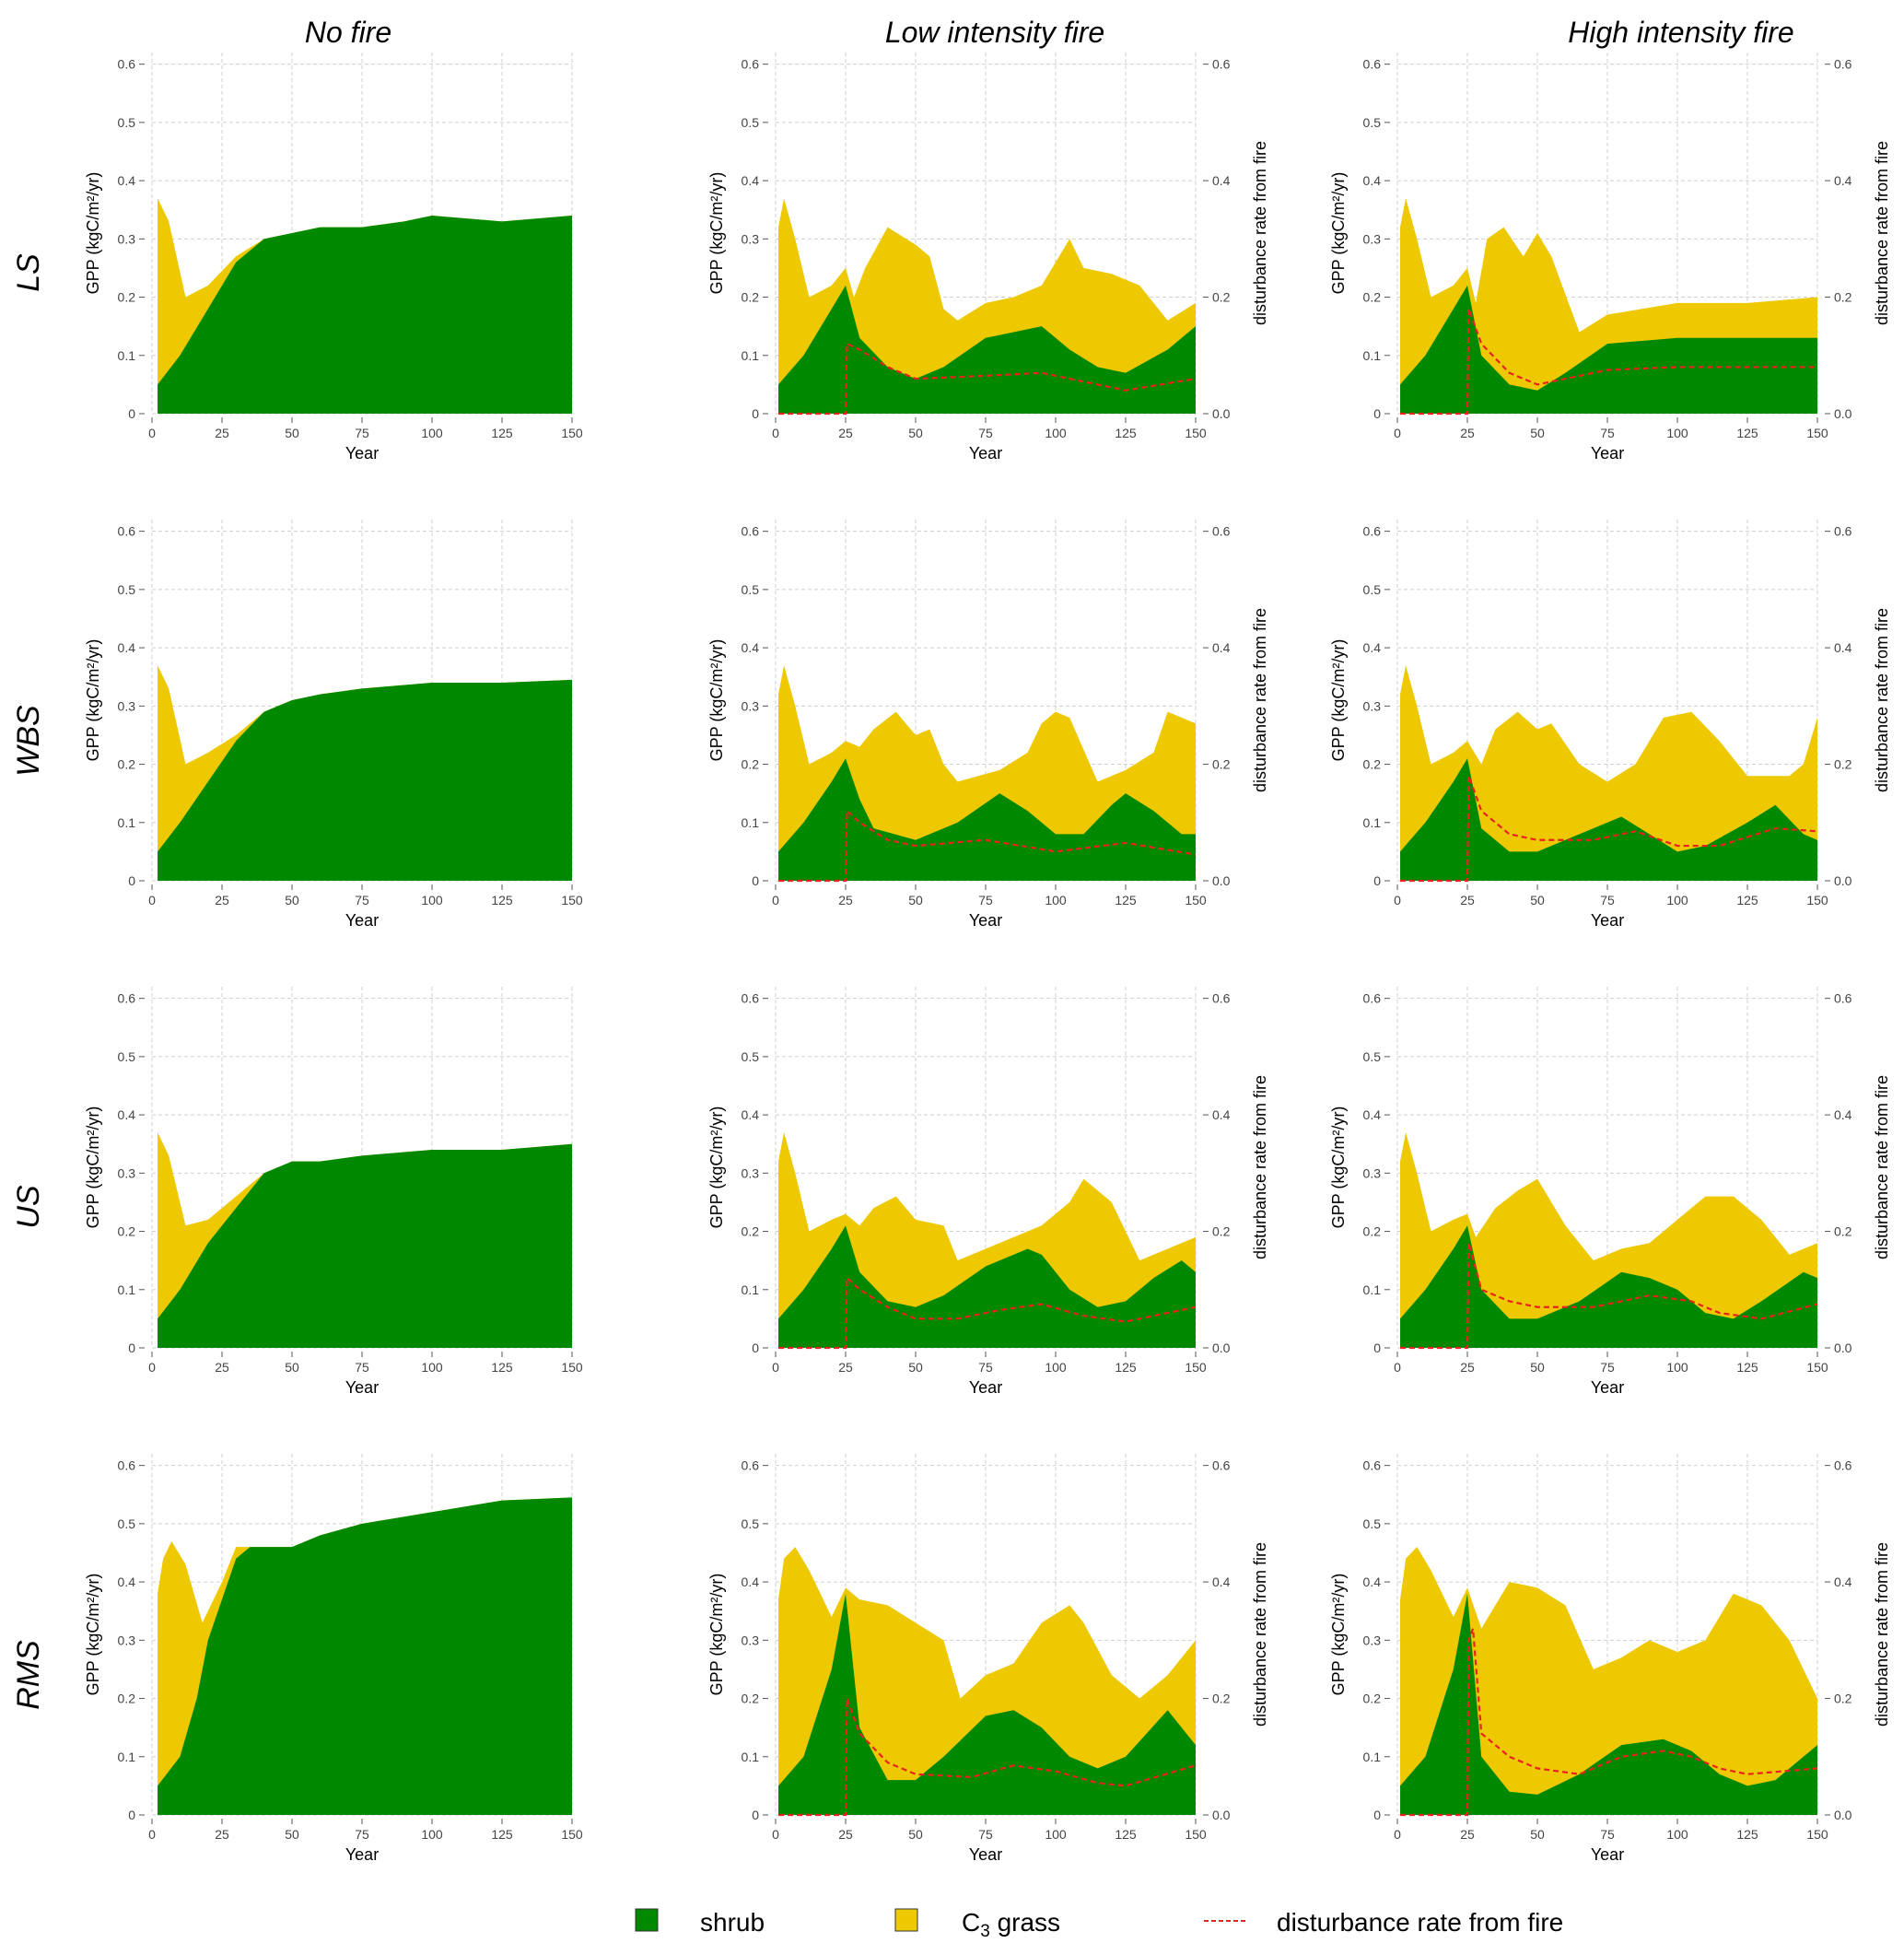 This screenshot has width=1904, height=1955. I want to click on row-title-us: US, so click(28, 1207).